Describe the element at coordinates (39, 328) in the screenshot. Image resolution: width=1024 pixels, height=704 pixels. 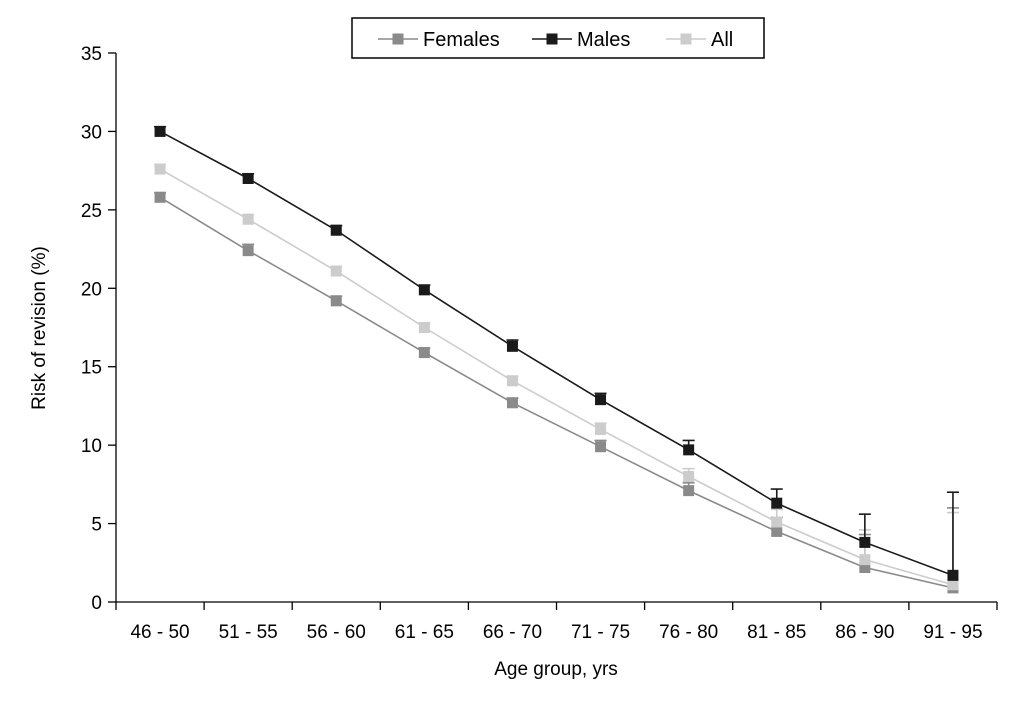
I see `y-axis-title: Risk of revision (%)` at that location.